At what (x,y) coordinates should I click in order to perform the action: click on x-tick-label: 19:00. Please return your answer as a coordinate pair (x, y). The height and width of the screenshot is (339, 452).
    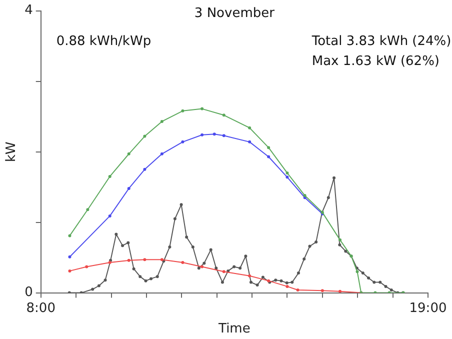
    Looking at the image, I should click on (428, 308).